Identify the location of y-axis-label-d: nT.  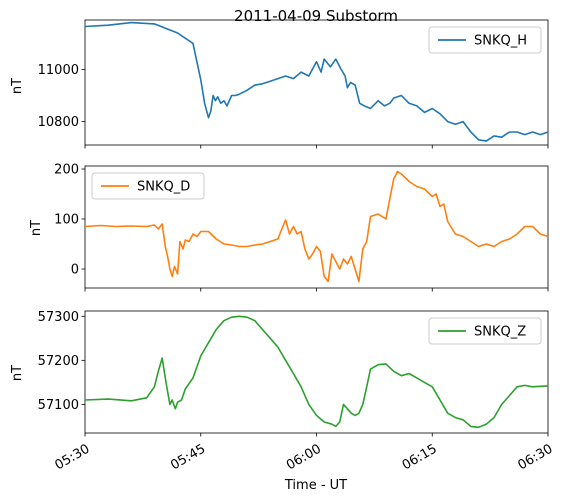
(36, 228).